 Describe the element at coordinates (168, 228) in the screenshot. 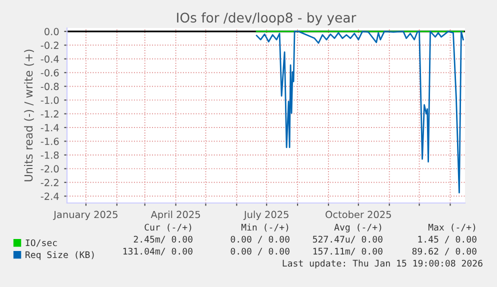

I see `text: Cur (-/+)` at that location.